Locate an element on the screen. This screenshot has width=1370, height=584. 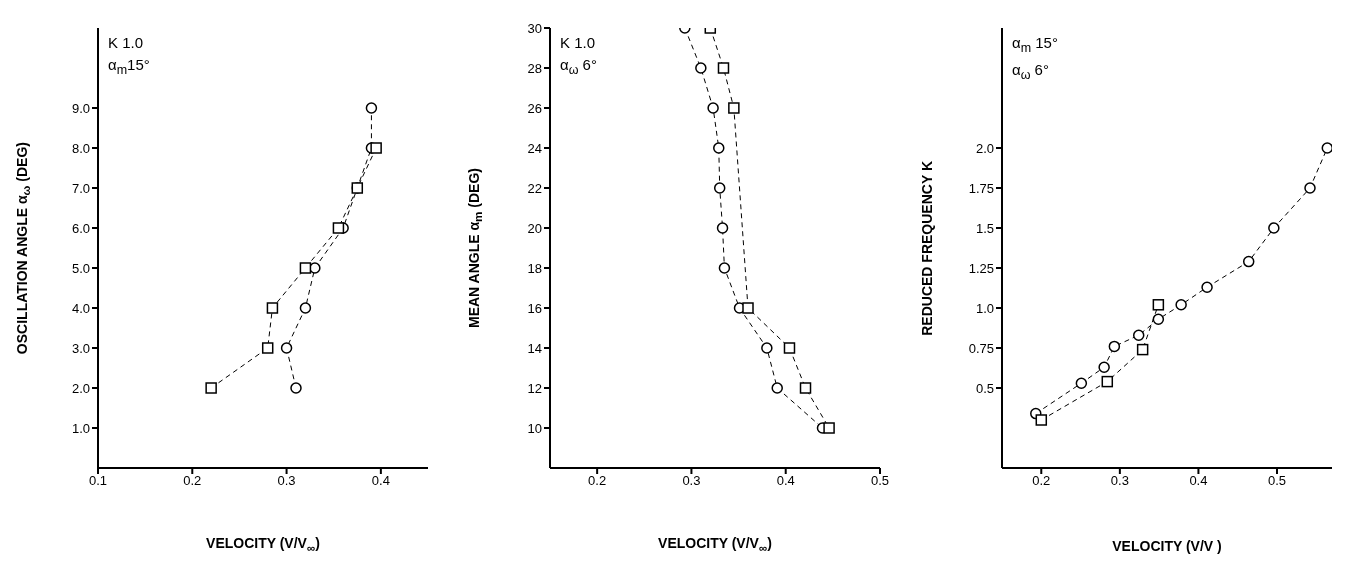
y-tick-label: 28 is located at coordinates (534, 68).